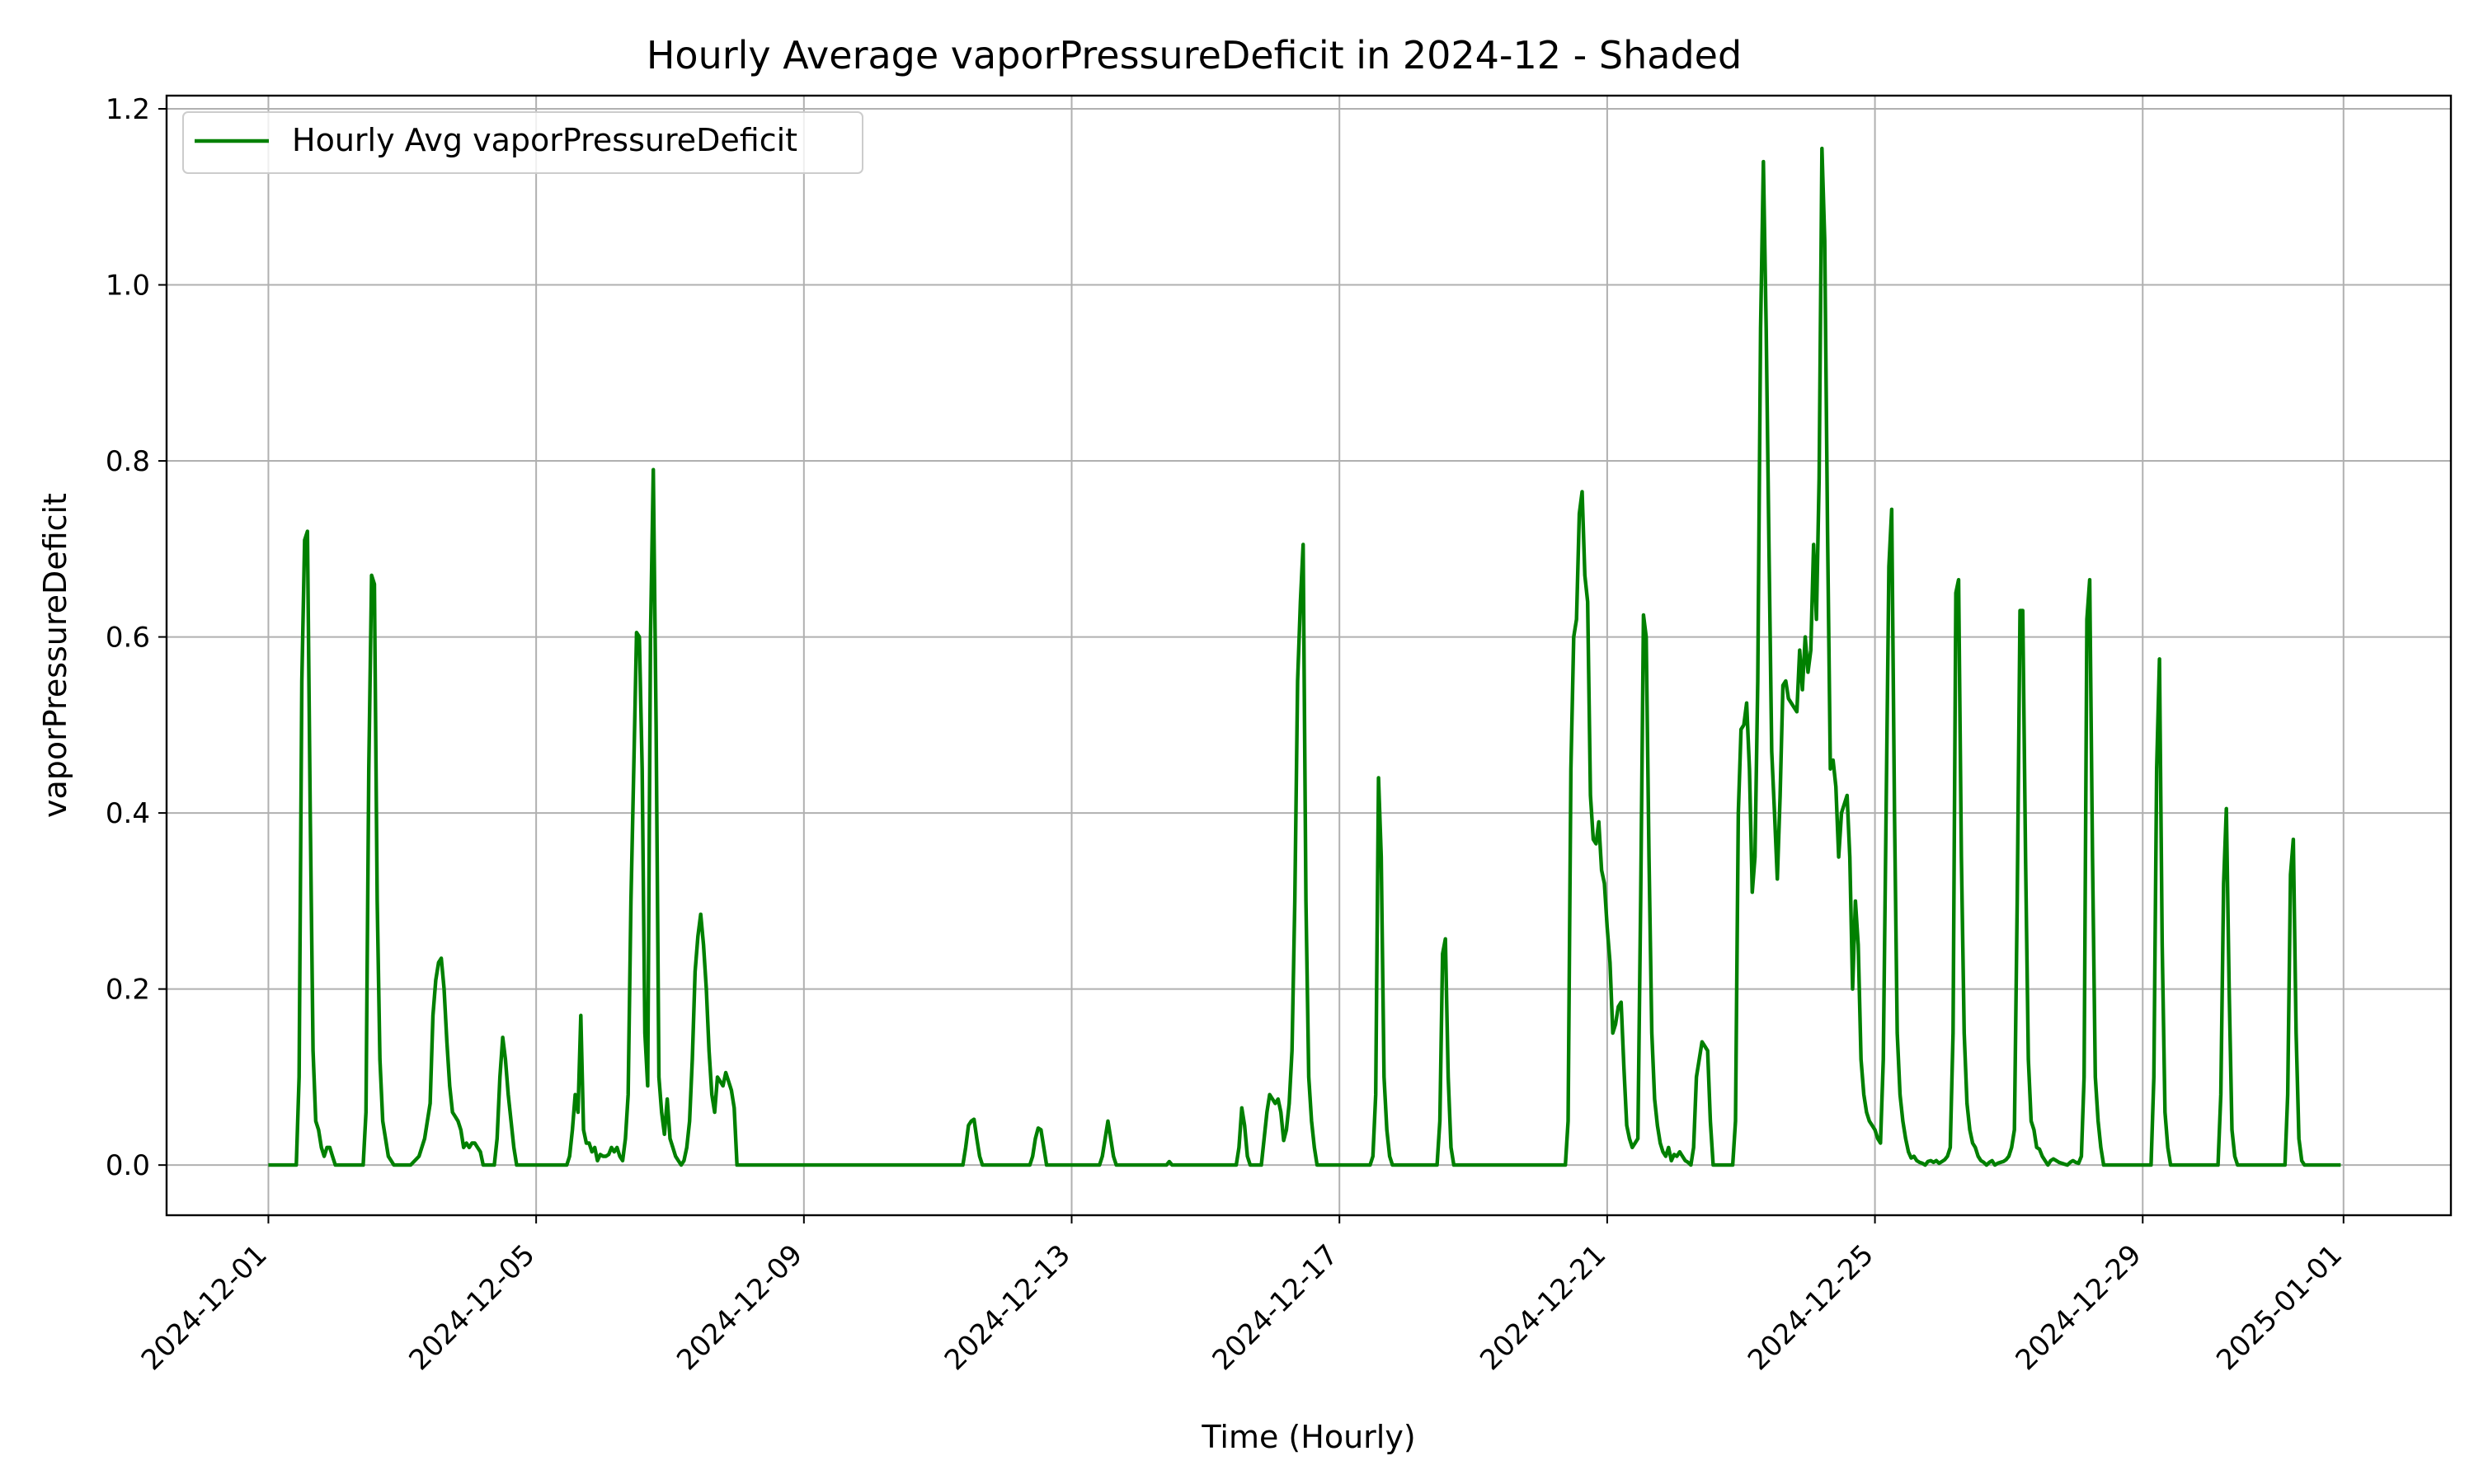 Image resolution: width=2474 pixels, height=1484 pixels. What do you see at coordinates (128, 813) in the screenshot?
I see `y-tick-label: 0.4` at bounding box center [128, 813].